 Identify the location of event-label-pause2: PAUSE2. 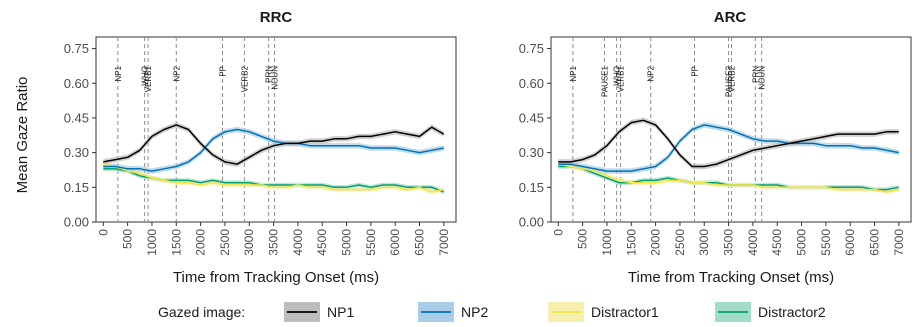
(729, 81).